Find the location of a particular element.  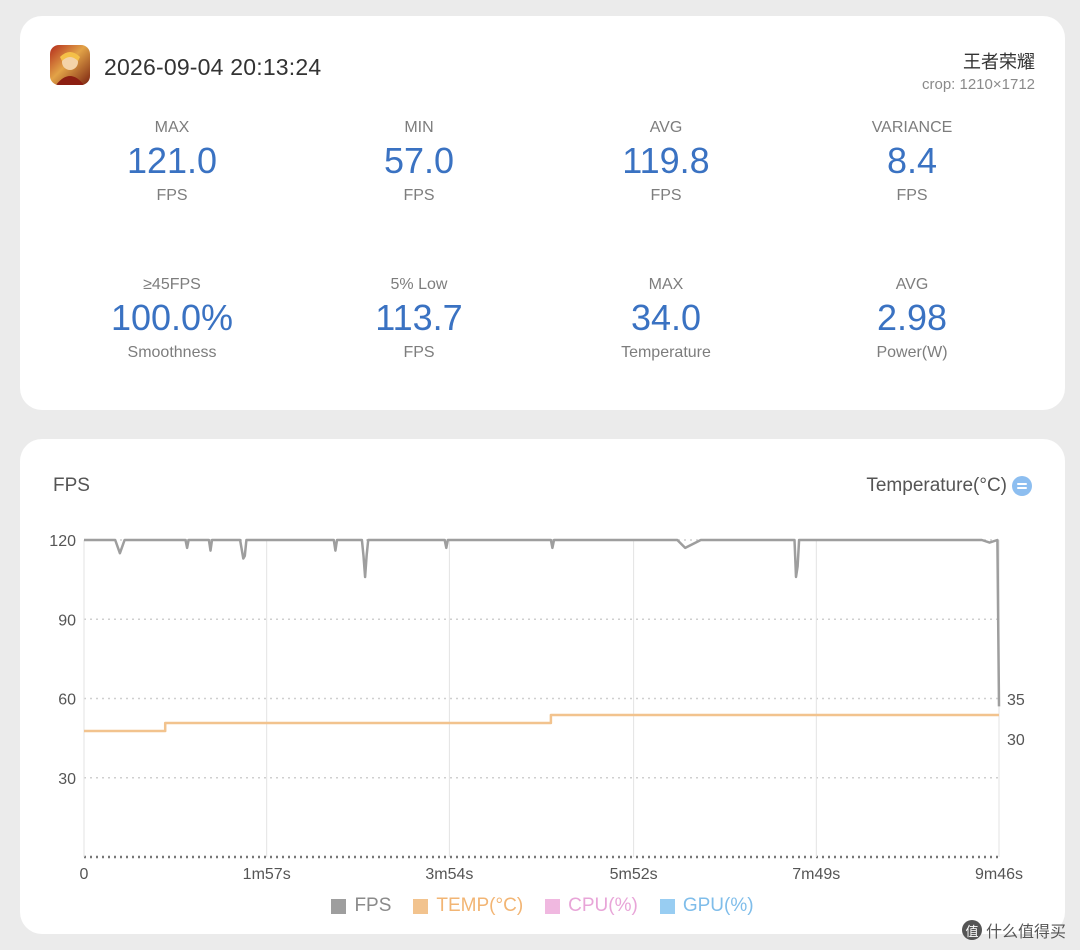

temperature-series-line is located at coordinates (541, 723).